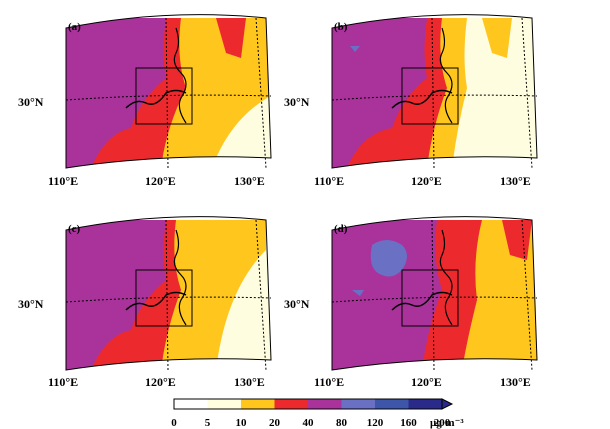 This screenshot has height=429, width=610. What do you see at coordinates (426, 181) in the screenshot?
I see `lon-label-b-120: 120°E` at bounding box center [426, 181].